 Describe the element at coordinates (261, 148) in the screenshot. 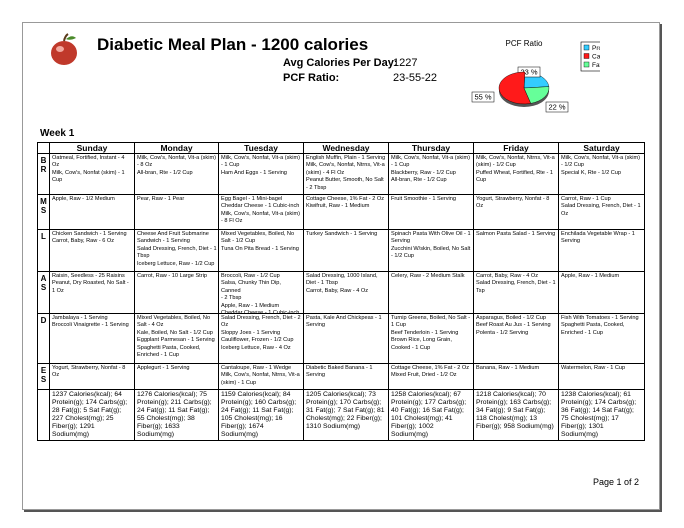

I see `day-header: Tuesday` at that location.